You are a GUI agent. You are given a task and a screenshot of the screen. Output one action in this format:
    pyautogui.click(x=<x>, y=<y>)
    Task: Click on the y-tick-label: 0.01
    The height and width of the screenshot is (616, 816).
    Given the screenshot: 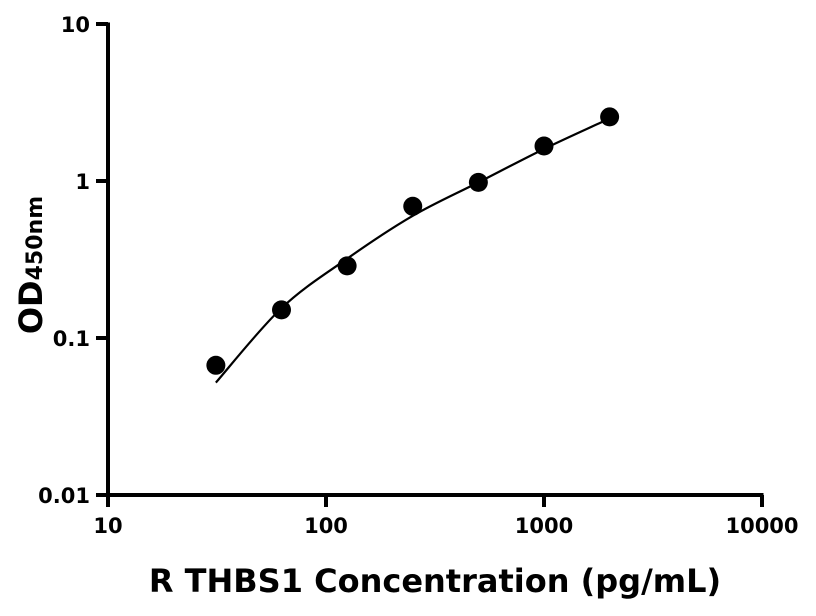 What is the action you would take?
    pyautogui.click(x=64, y=496)
    